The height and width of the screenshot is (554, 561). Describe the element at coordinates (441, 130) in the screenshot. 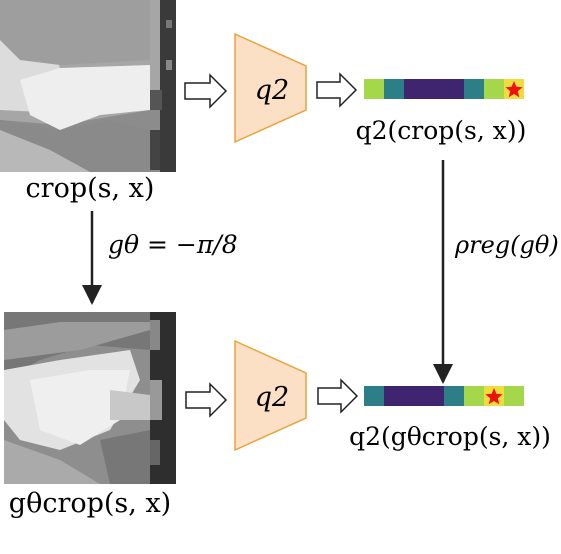

I see `top-output-label: q2(crop(s, x))` at that location.